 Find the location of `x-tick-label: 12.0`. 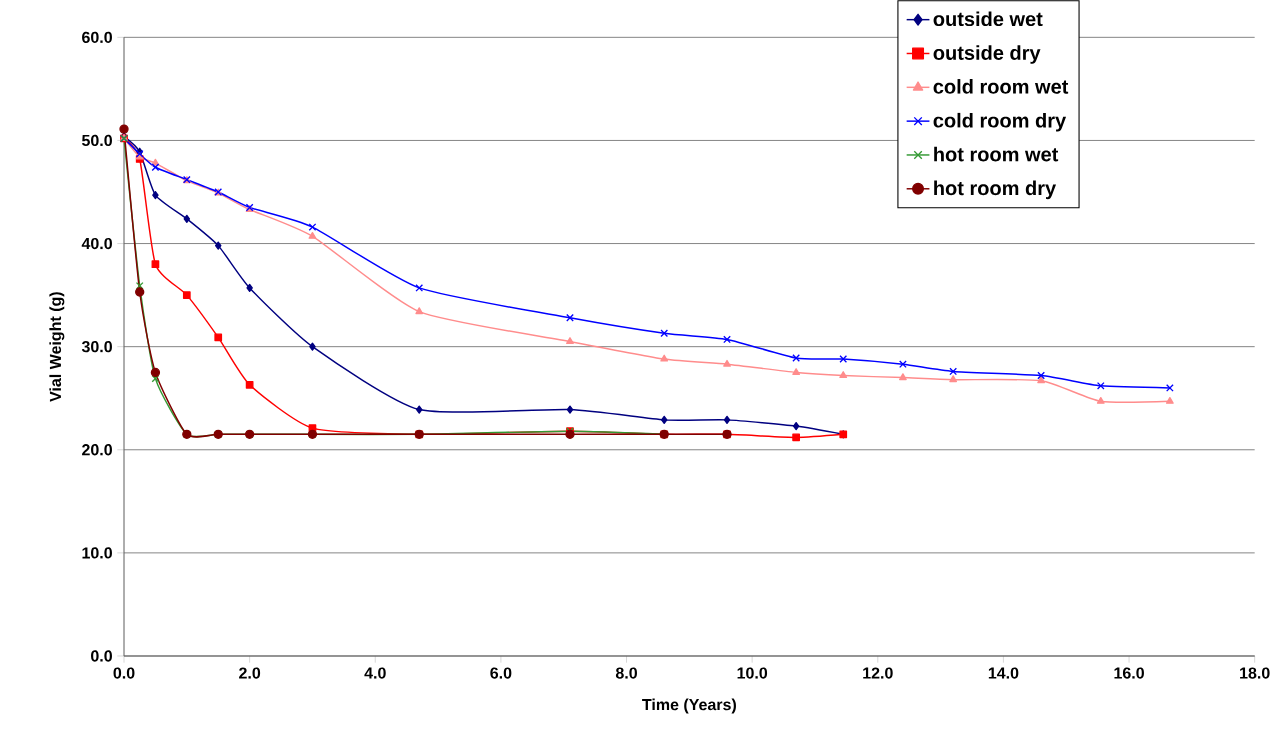

x-tick-label: 12.0 is located at coordinates (878, 673).